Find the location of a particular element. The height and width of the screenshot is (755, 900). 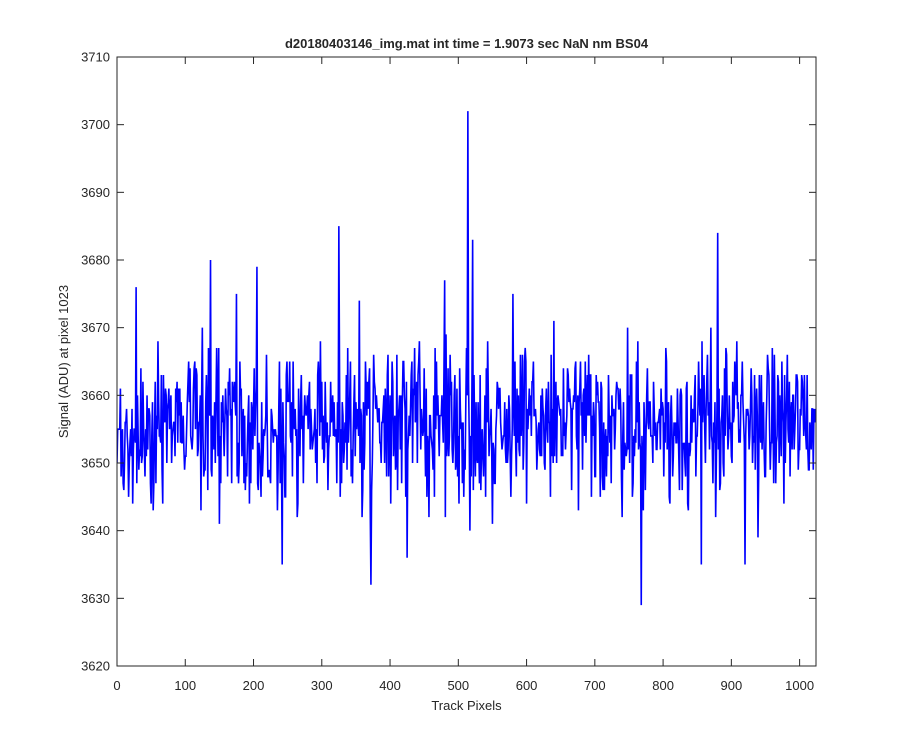

y-tick-label: 3660 is located at coordinates (95, 395).